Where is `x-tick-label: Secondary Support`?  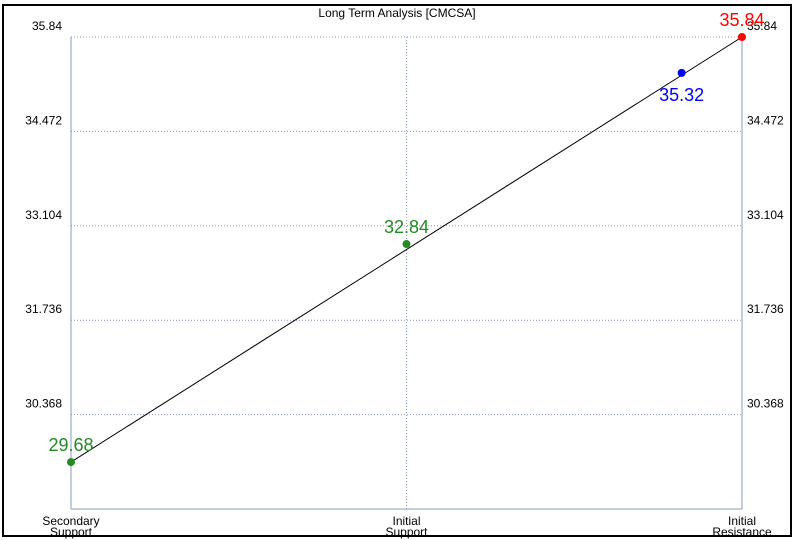
x-tick-label: Secondary Support is located at coordinates (70, 526).